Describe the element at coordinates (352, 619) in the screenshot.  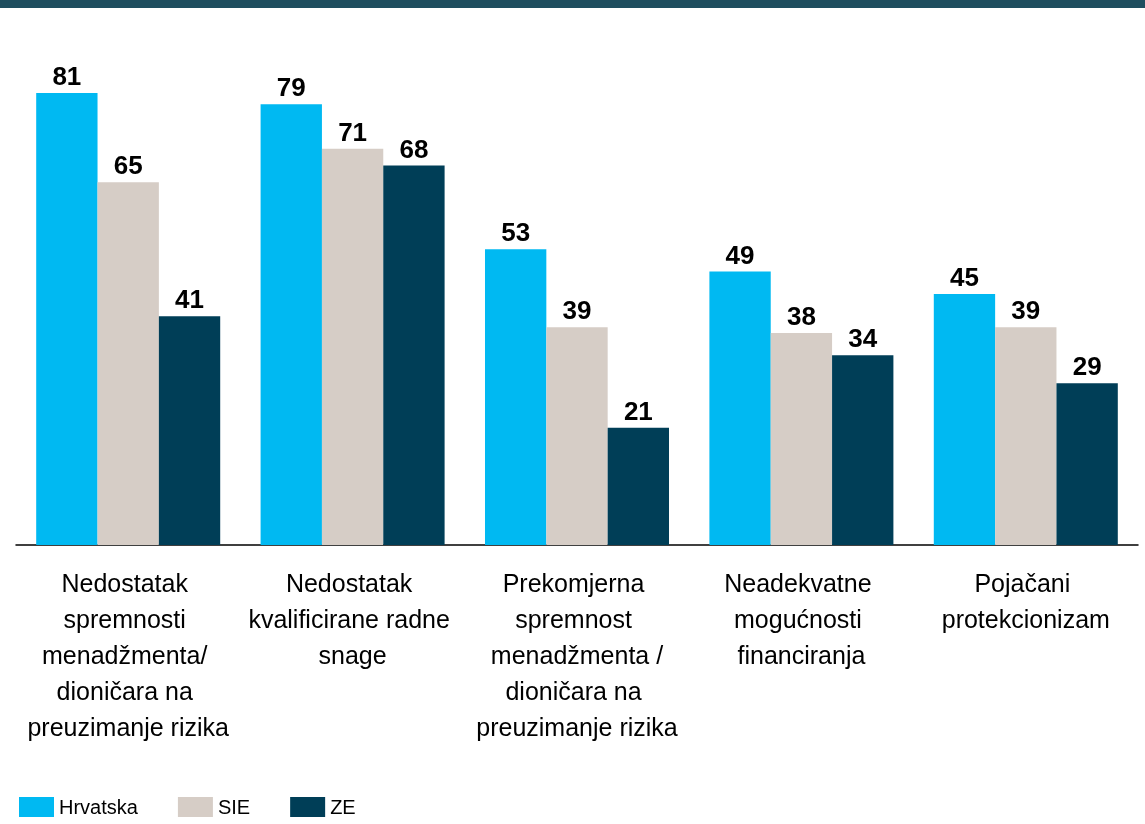
I see `x-tick-label: Nedostatak kvalificirane radne snage` at that location.